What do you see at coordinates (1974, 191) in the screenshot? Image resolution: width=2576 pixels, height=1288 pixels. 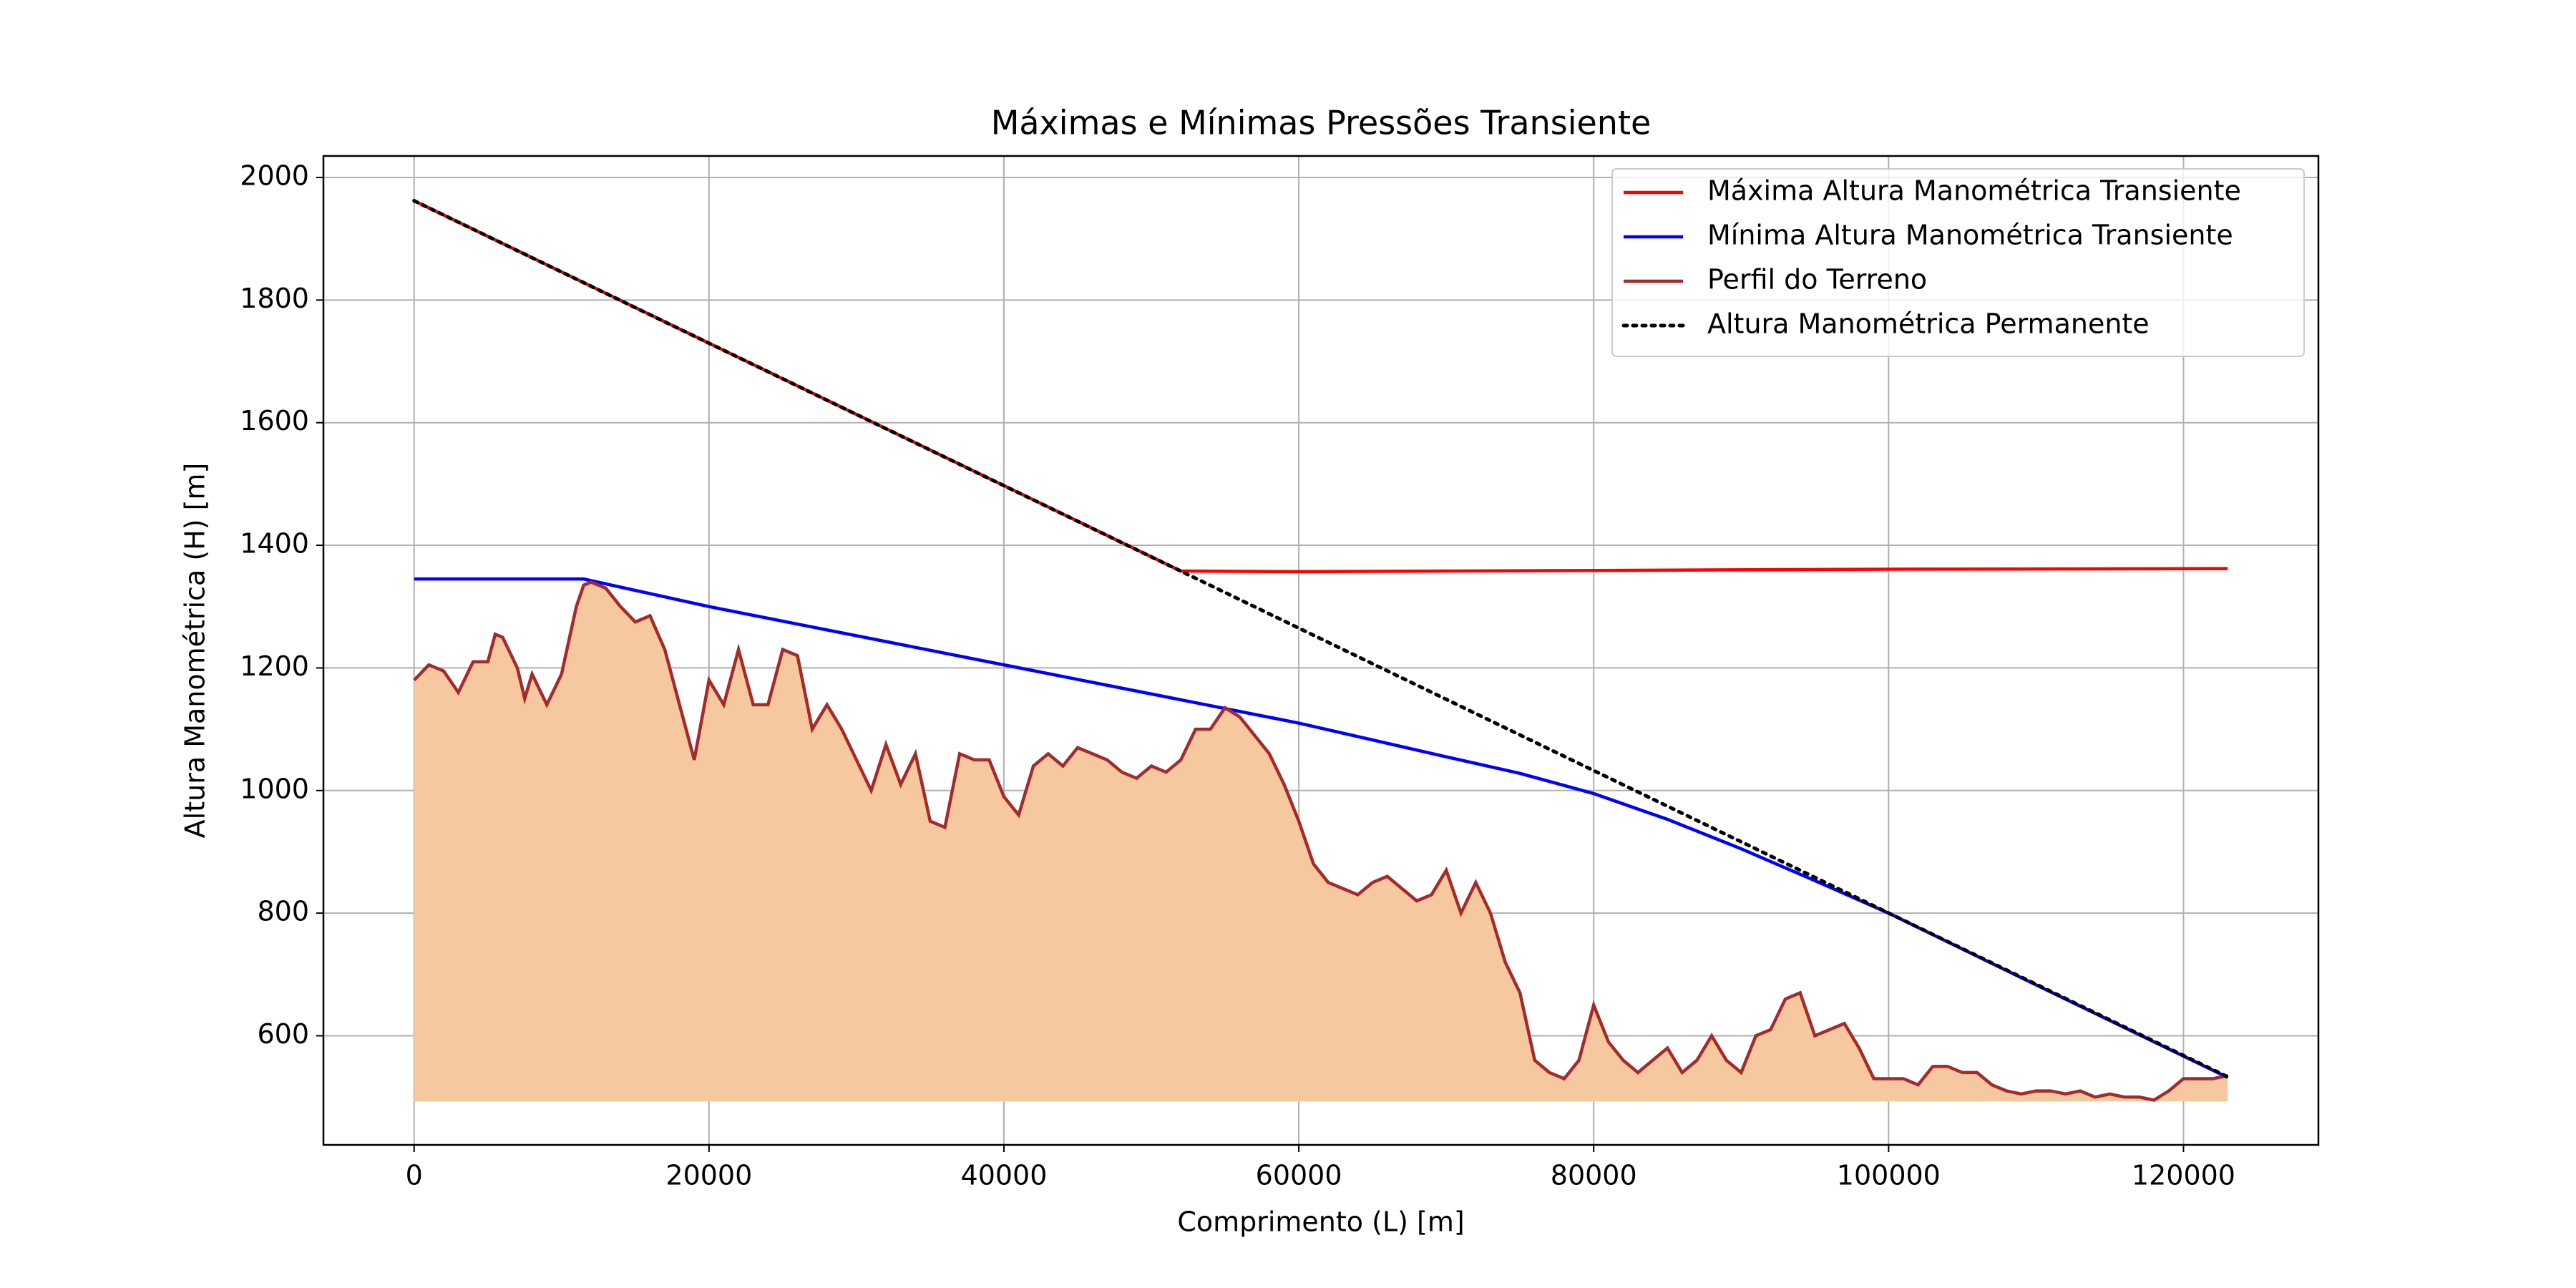 I see `legend-label: Máxima Altura Manométrica Transiente` at bounding box center [1974, 191].